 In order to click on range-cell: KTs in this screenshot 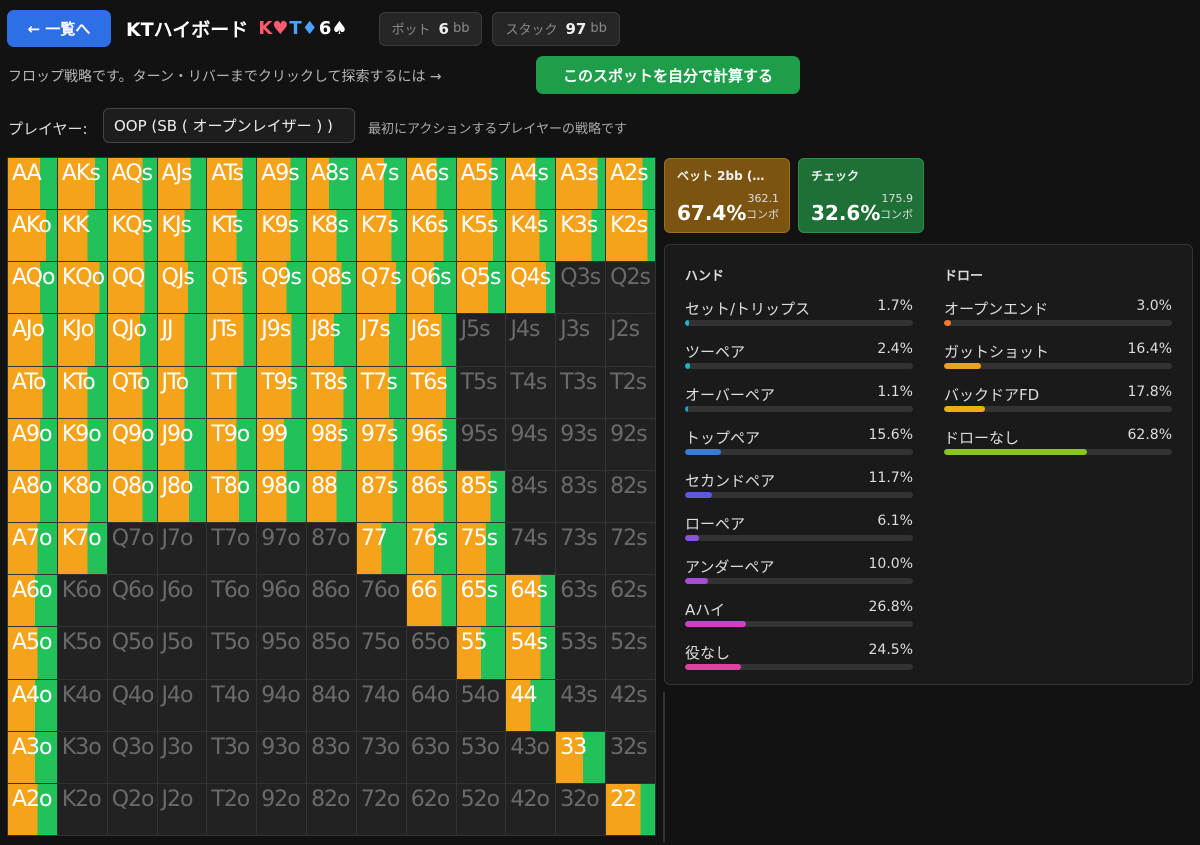, I will do `click(232, 236)`.